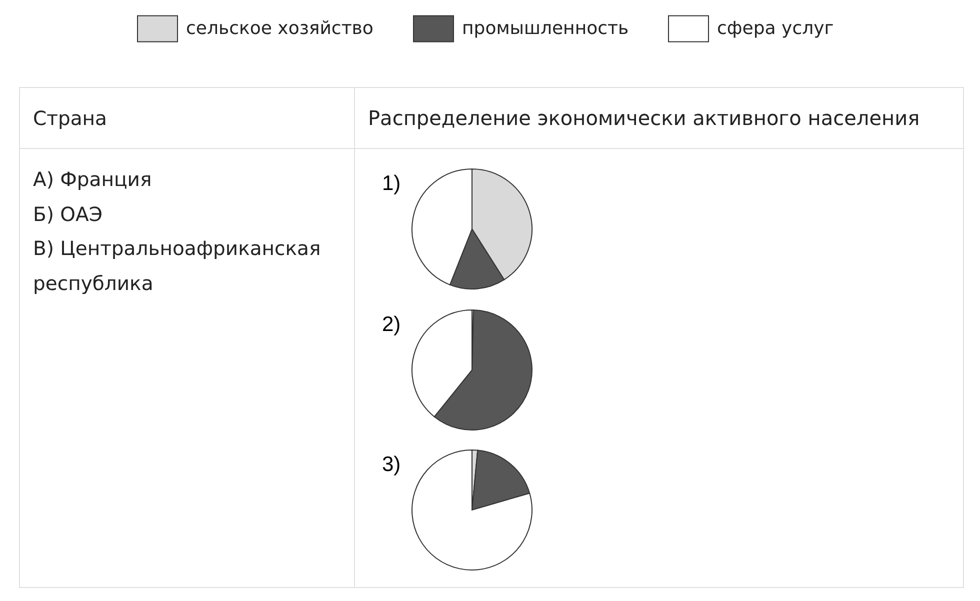 The image size is (980, 601). I want to click on text: А) Франция, so click(93, 180).